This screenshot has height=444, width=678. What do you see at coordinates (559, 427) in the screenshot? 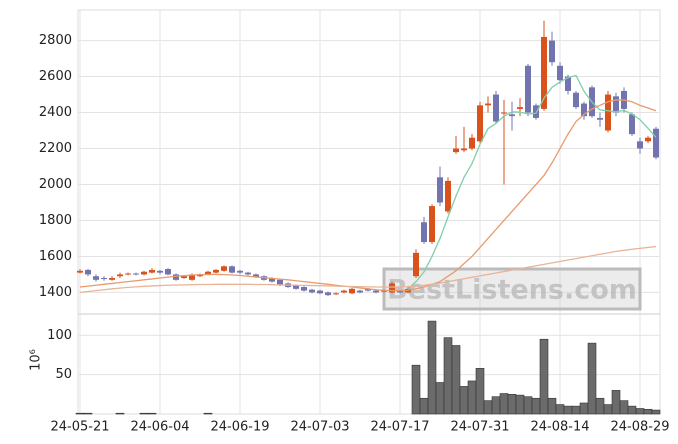
I see `x-tick-label: 24-08-14` at bounding box center [559, 427].